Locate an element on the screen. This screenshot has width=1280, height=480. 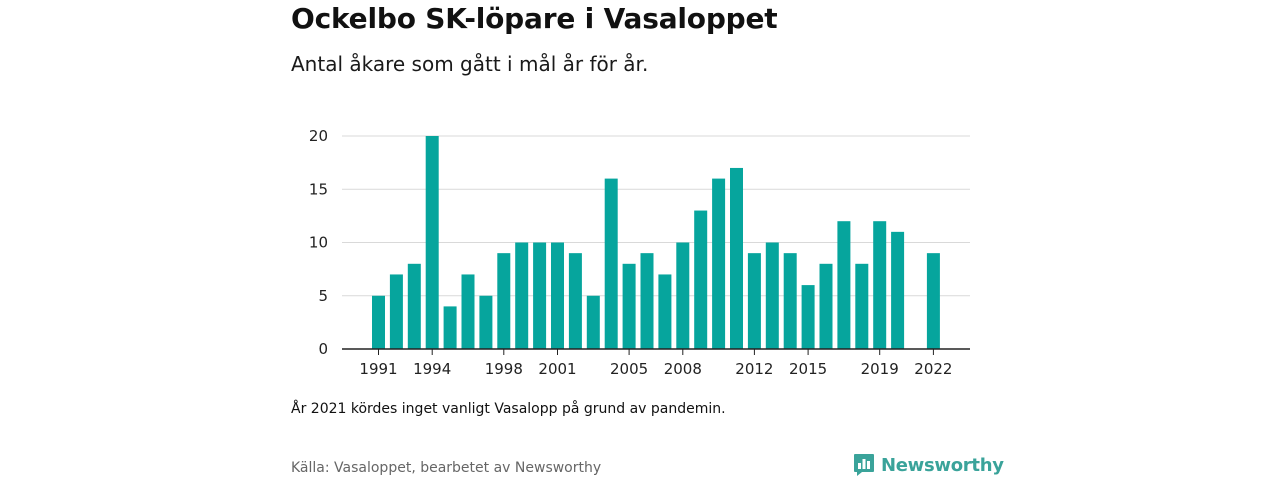
newsworthy-bar-chart-icon is located at coordinates (864, 465).